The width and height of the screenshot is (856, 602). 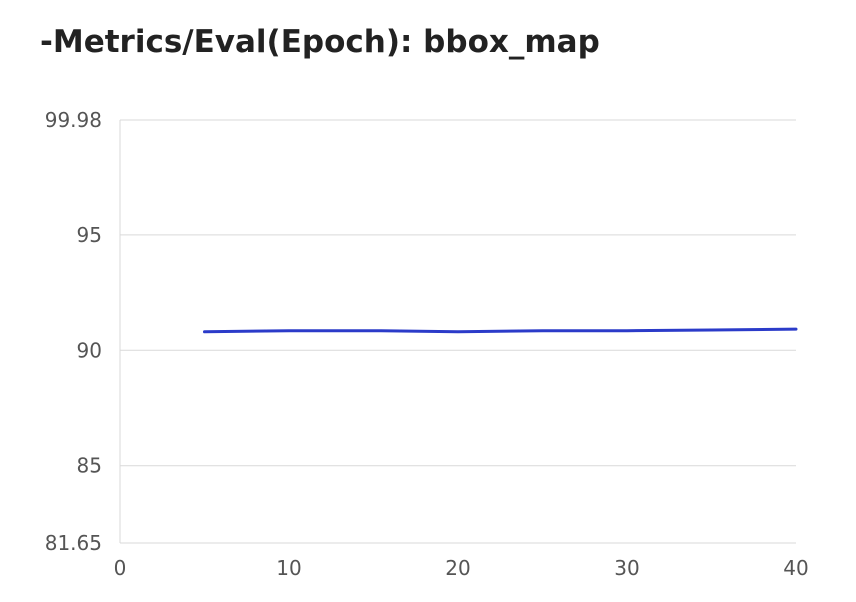 What do you see at coordinates (320, 42) in the screenshot?
I see `chart-title: -Metrics/Eval(Epoch): bbox_map` at bounding box center [320, 42].